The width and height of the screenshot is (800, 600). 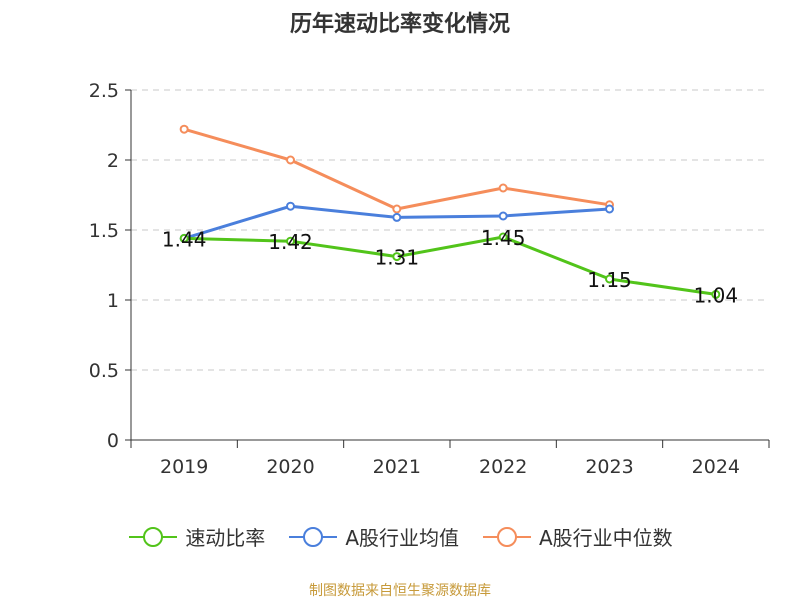 I want to click on legend-label-industry-mean: A股行业均值, so click(x=402, y=538).